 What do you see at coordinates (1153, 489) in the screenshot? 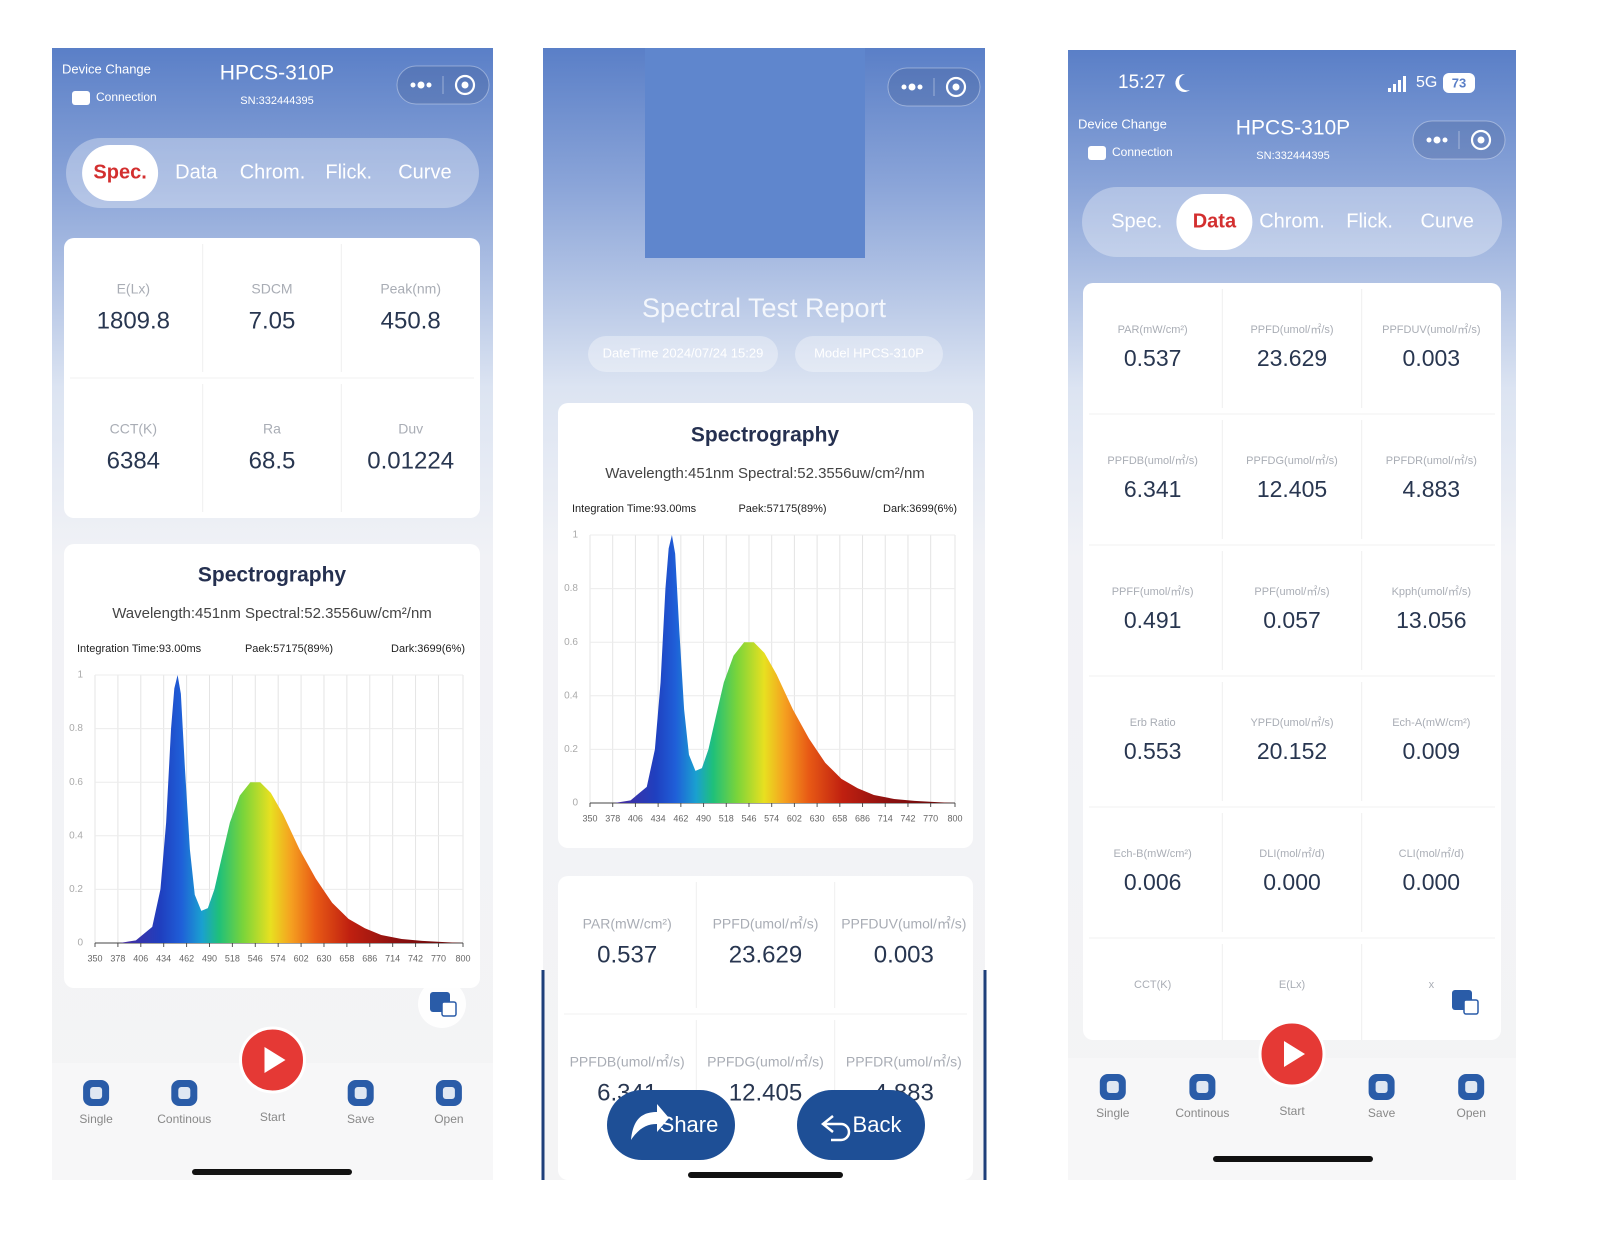
I see `metric-value: 6.341` at bounding box center [1153, 489].